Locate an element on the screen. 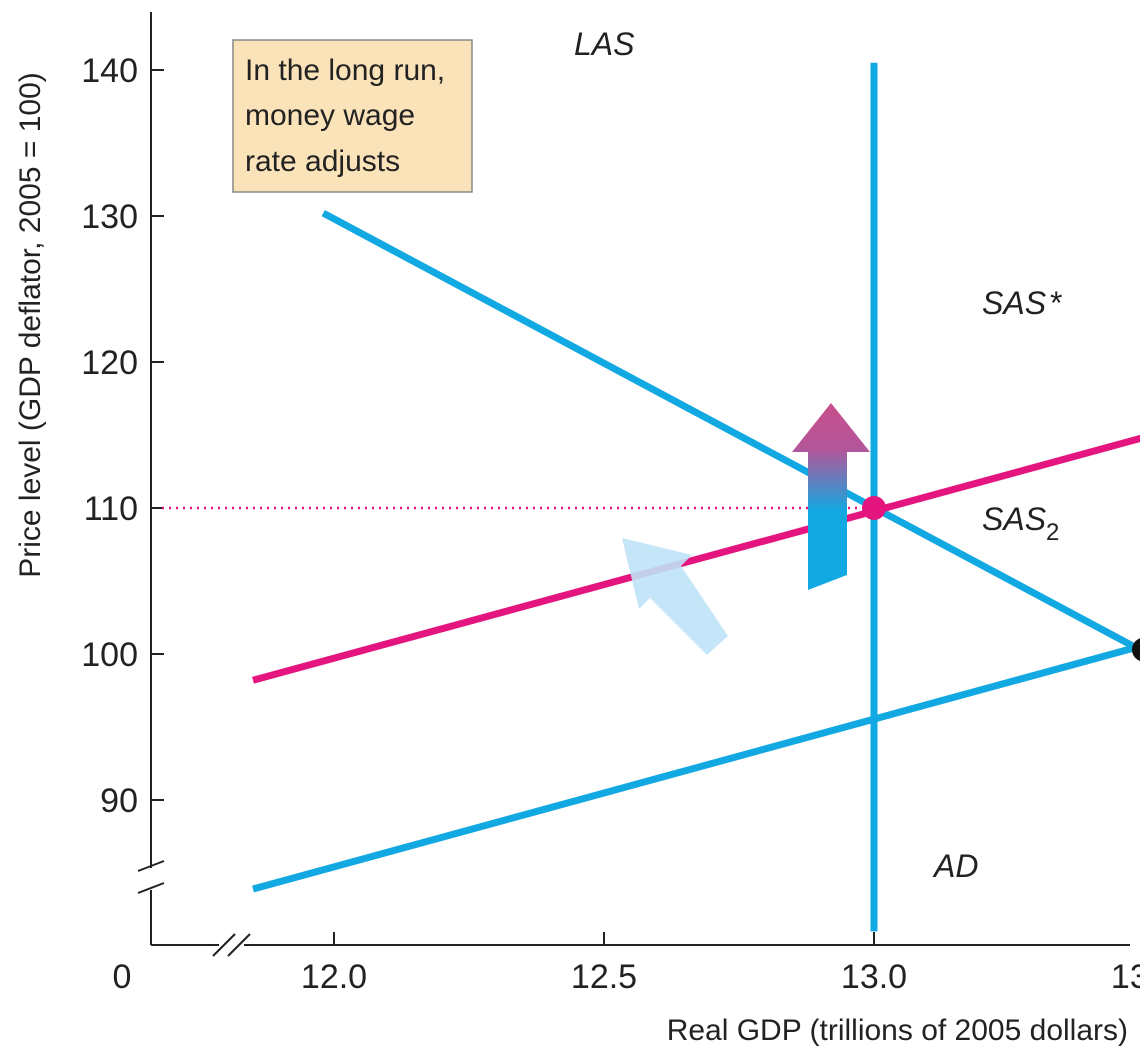 This screenshot has height=1053, width=1140. annotation-box: In the long run, money wage rate adjusts is located at coordinates (352, 116).